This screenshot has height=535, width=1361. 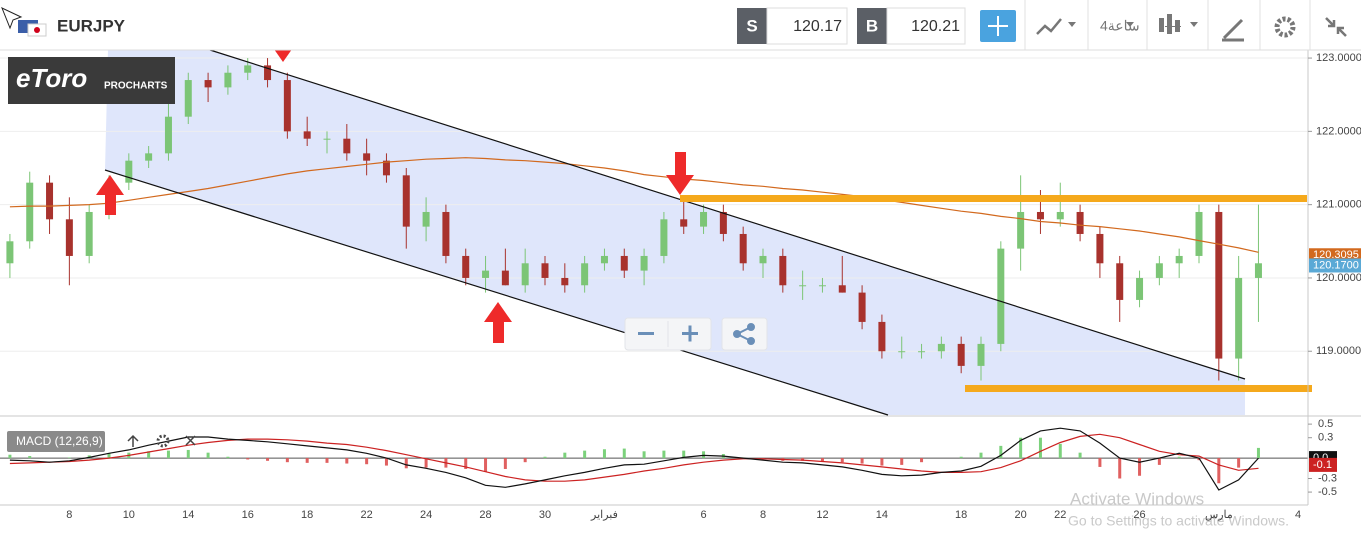 I want to click on value-marker-label: -0.1, so click(x=1322, y=465).